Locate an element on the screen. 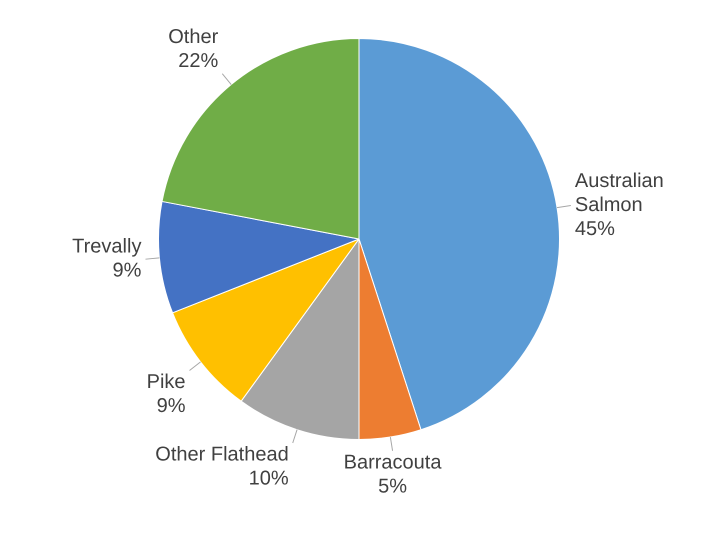 This screenshot has height=536, width=718. slice-label: Pike is located at coordinates (166, 381).